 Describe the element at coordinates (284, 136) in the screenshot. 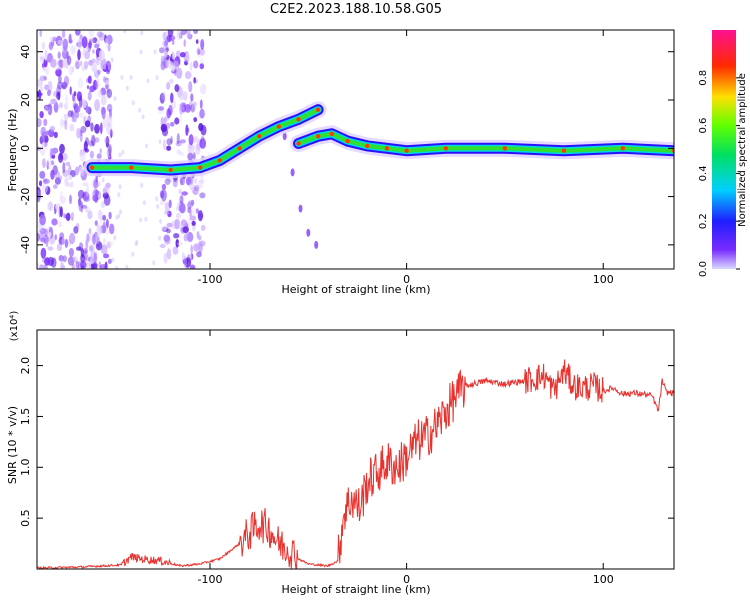

I see `branch-point` at that location.